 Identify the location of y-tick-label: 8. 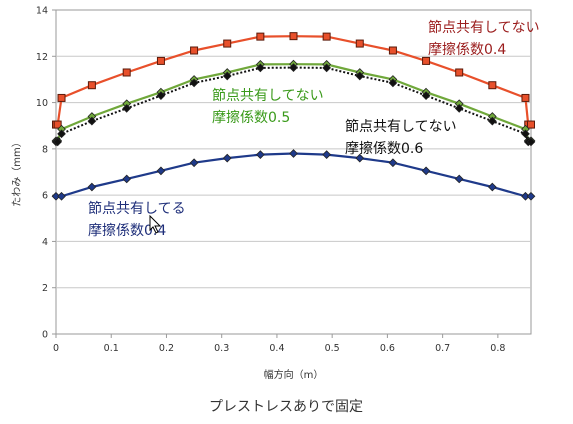
(45, 149).